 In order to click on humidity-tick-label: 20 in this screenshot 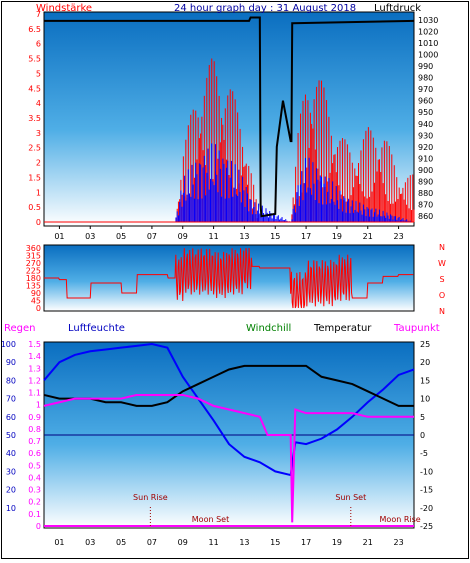, I will do `click(11, 490)`.